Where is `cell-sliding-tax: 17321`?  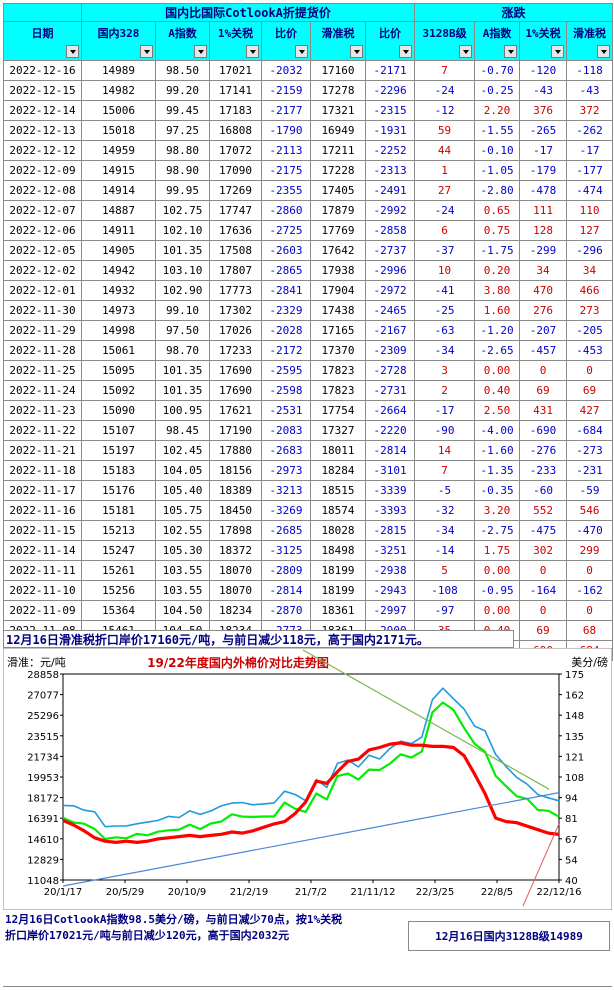
cell-sliding-tax: 17321 is located at coordinates (338, 110).